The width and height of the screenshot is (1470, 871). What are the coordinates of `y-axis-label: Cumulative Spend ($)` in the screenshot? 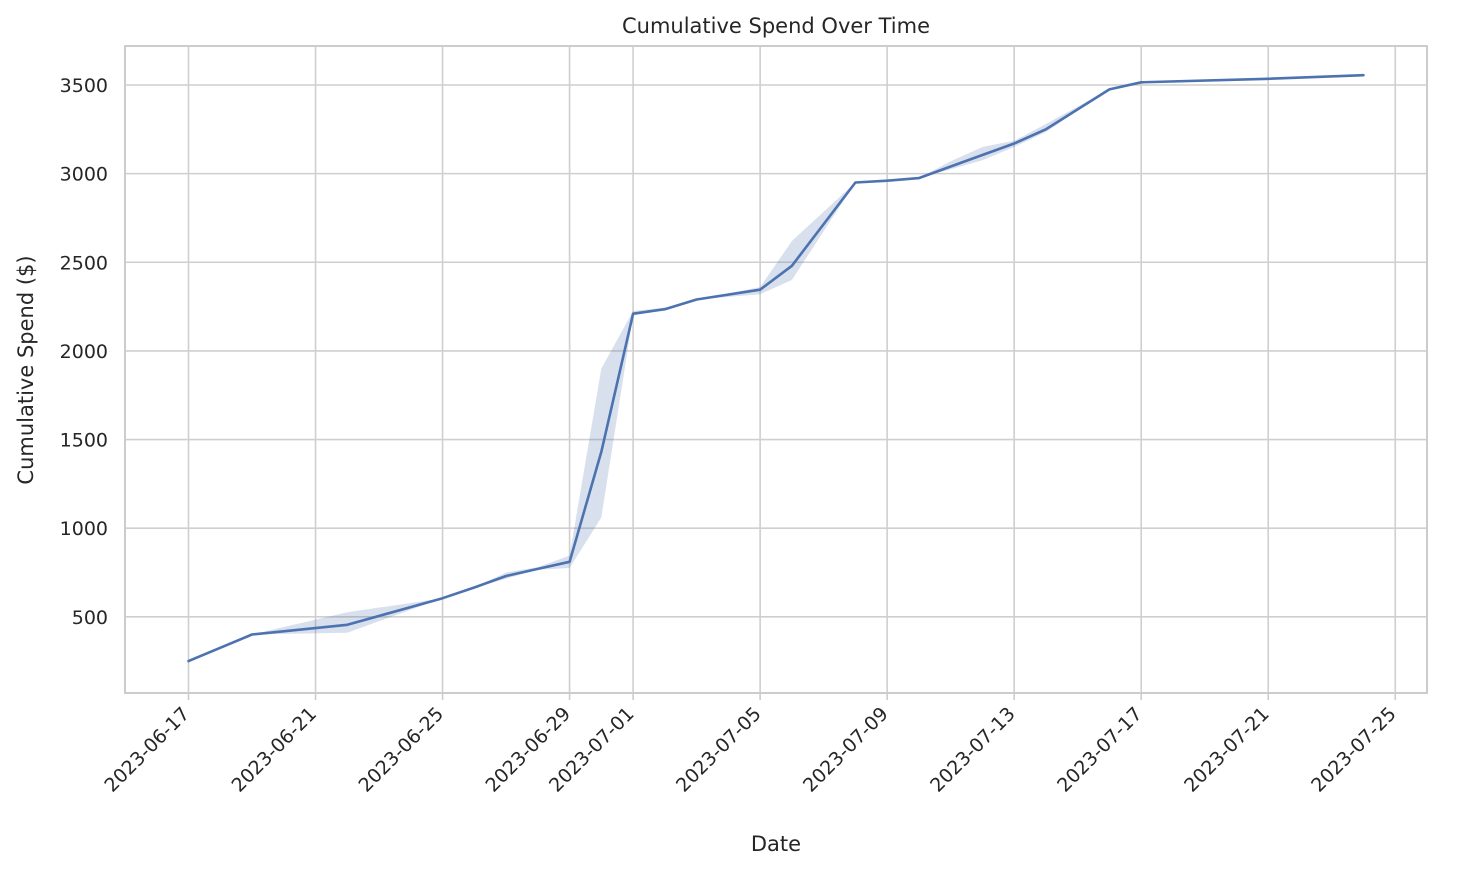 It's located at (26, 369).